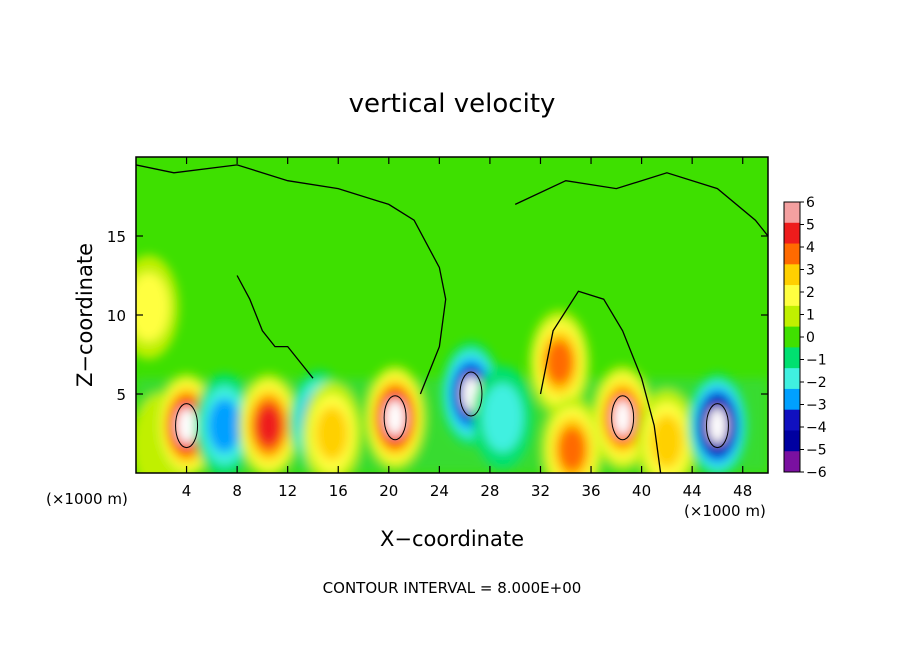 Image resolution: width=904 pixels, height=654 pixels. Describe the element at coordinates (805, 338) in the screenshot. I see `colorbar: 6 5 4 3 2 1 0 −1 −2 −3 −4 −5 −6` at that location.